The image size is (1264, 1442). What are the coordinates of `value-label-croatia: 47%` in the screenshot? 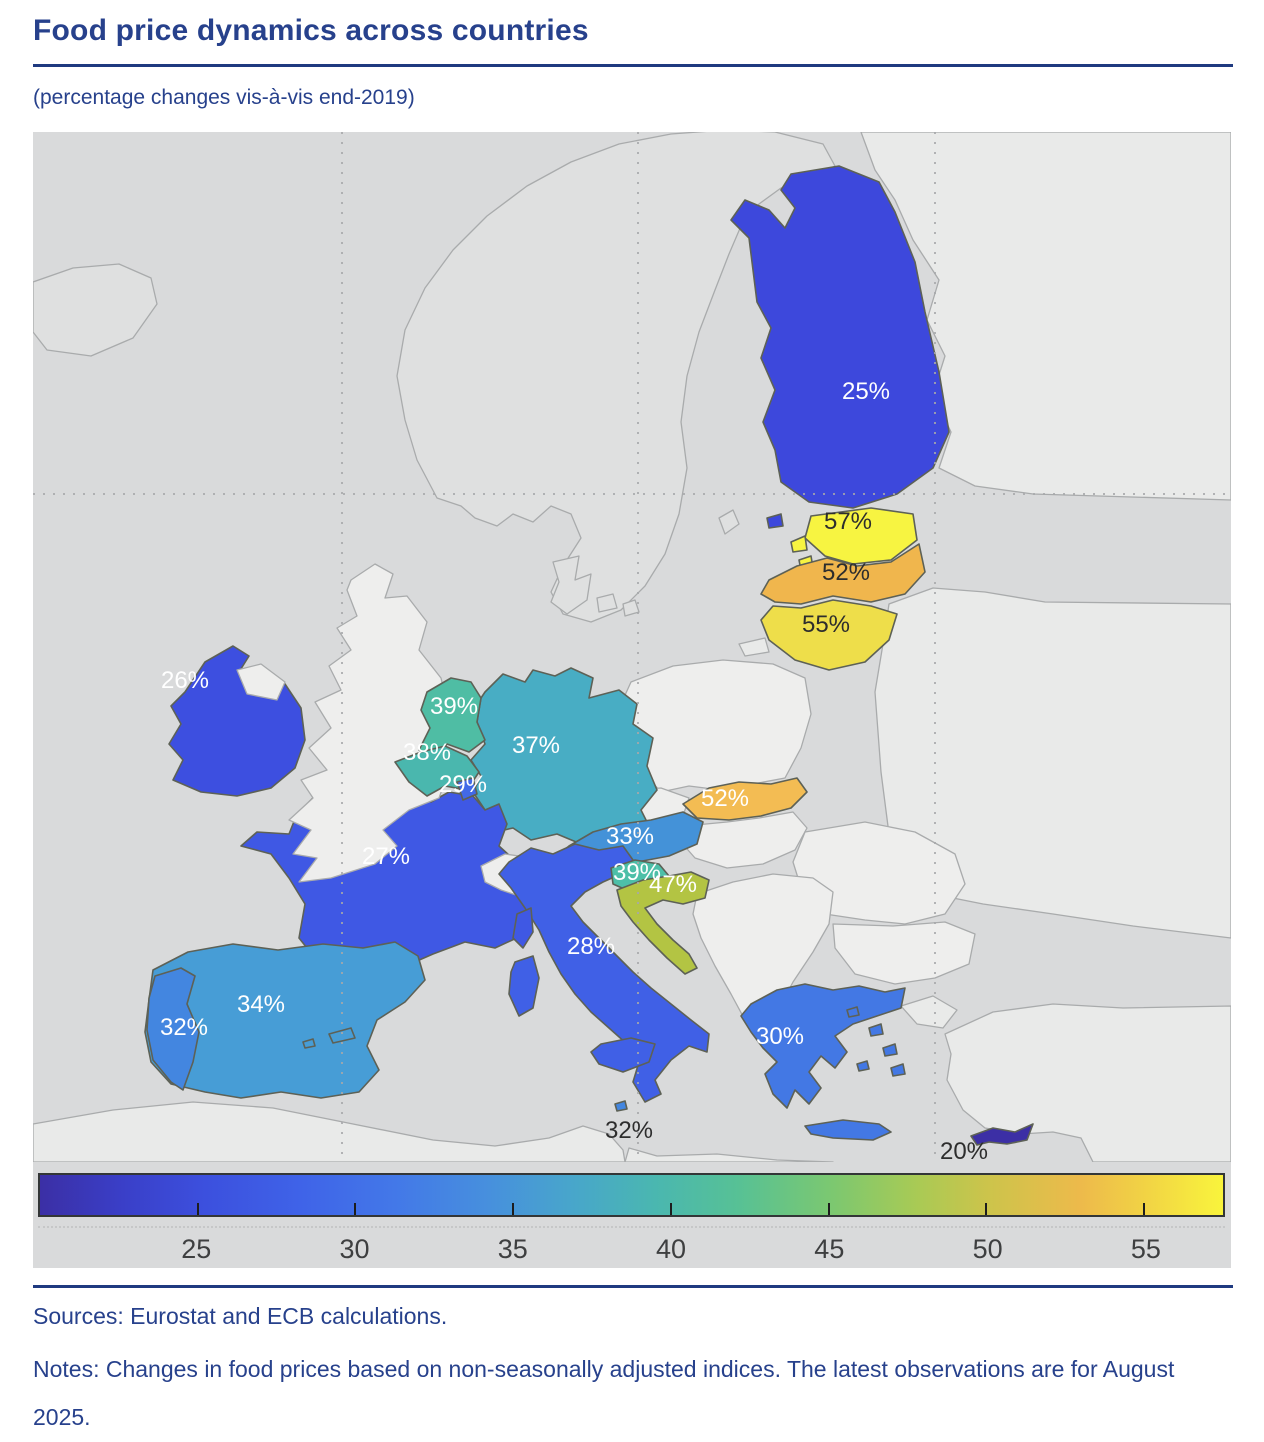 It's located at (673, 884).